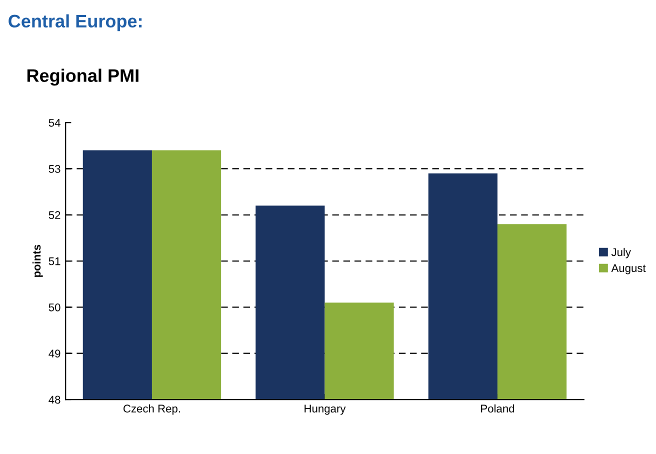  Describe the element at coordinates (628, 269) in the screenshot. I see `legend-label: August` at that location.